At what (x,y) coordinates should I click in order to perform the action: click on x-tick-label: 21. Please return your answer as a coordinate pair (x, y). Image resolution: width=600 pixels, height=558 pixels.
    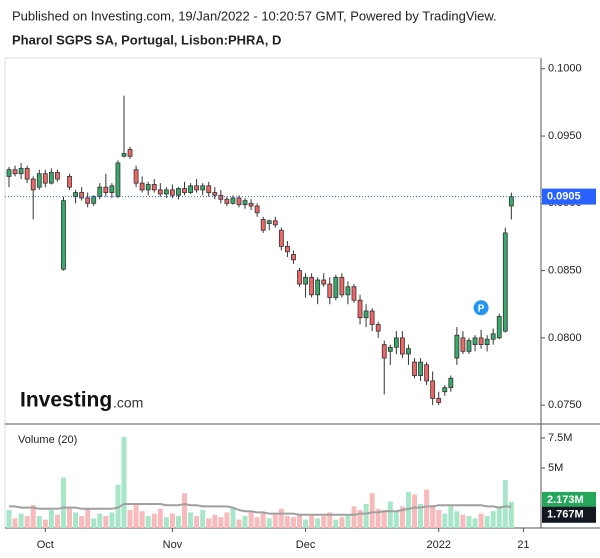
    Looking at the image, I should click on (523, 545).